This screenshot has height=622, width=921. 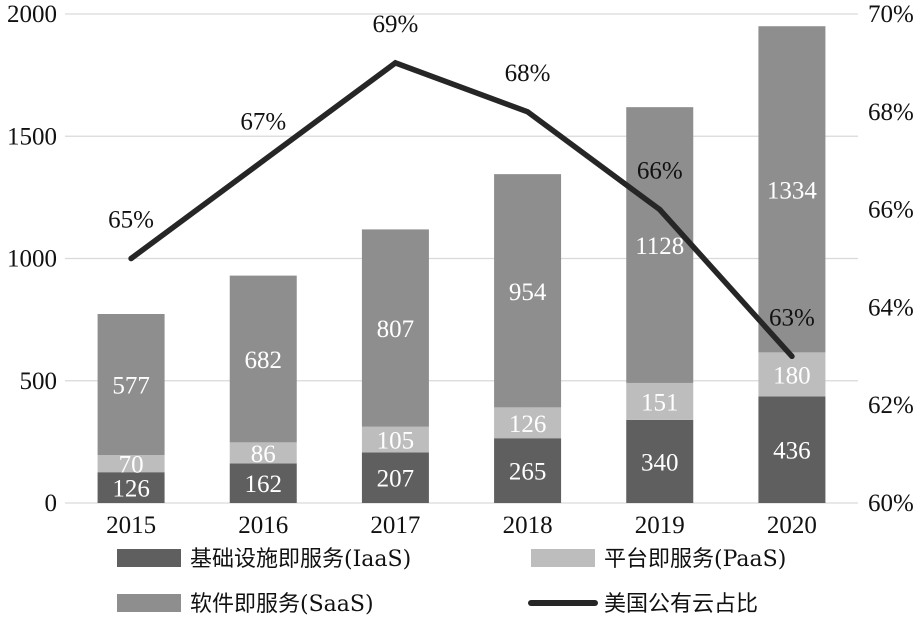 I want to click on legend-label: 基础设施即服务(IaaS), so click(x=300, y=559).